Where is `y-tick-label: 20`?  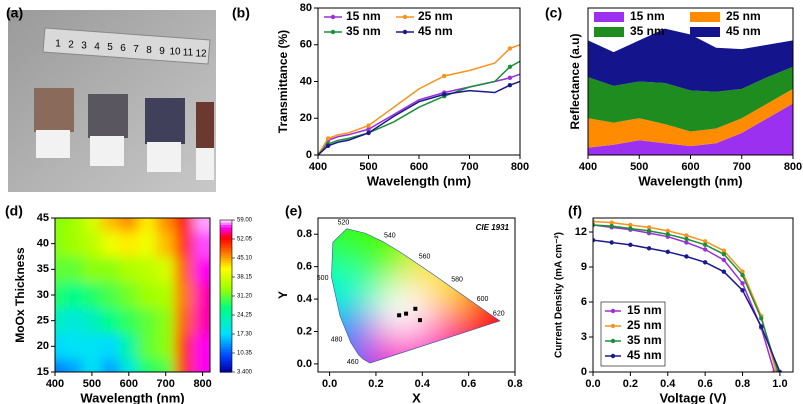
y-tick-label: 20 is located at coordinates (306, 118).